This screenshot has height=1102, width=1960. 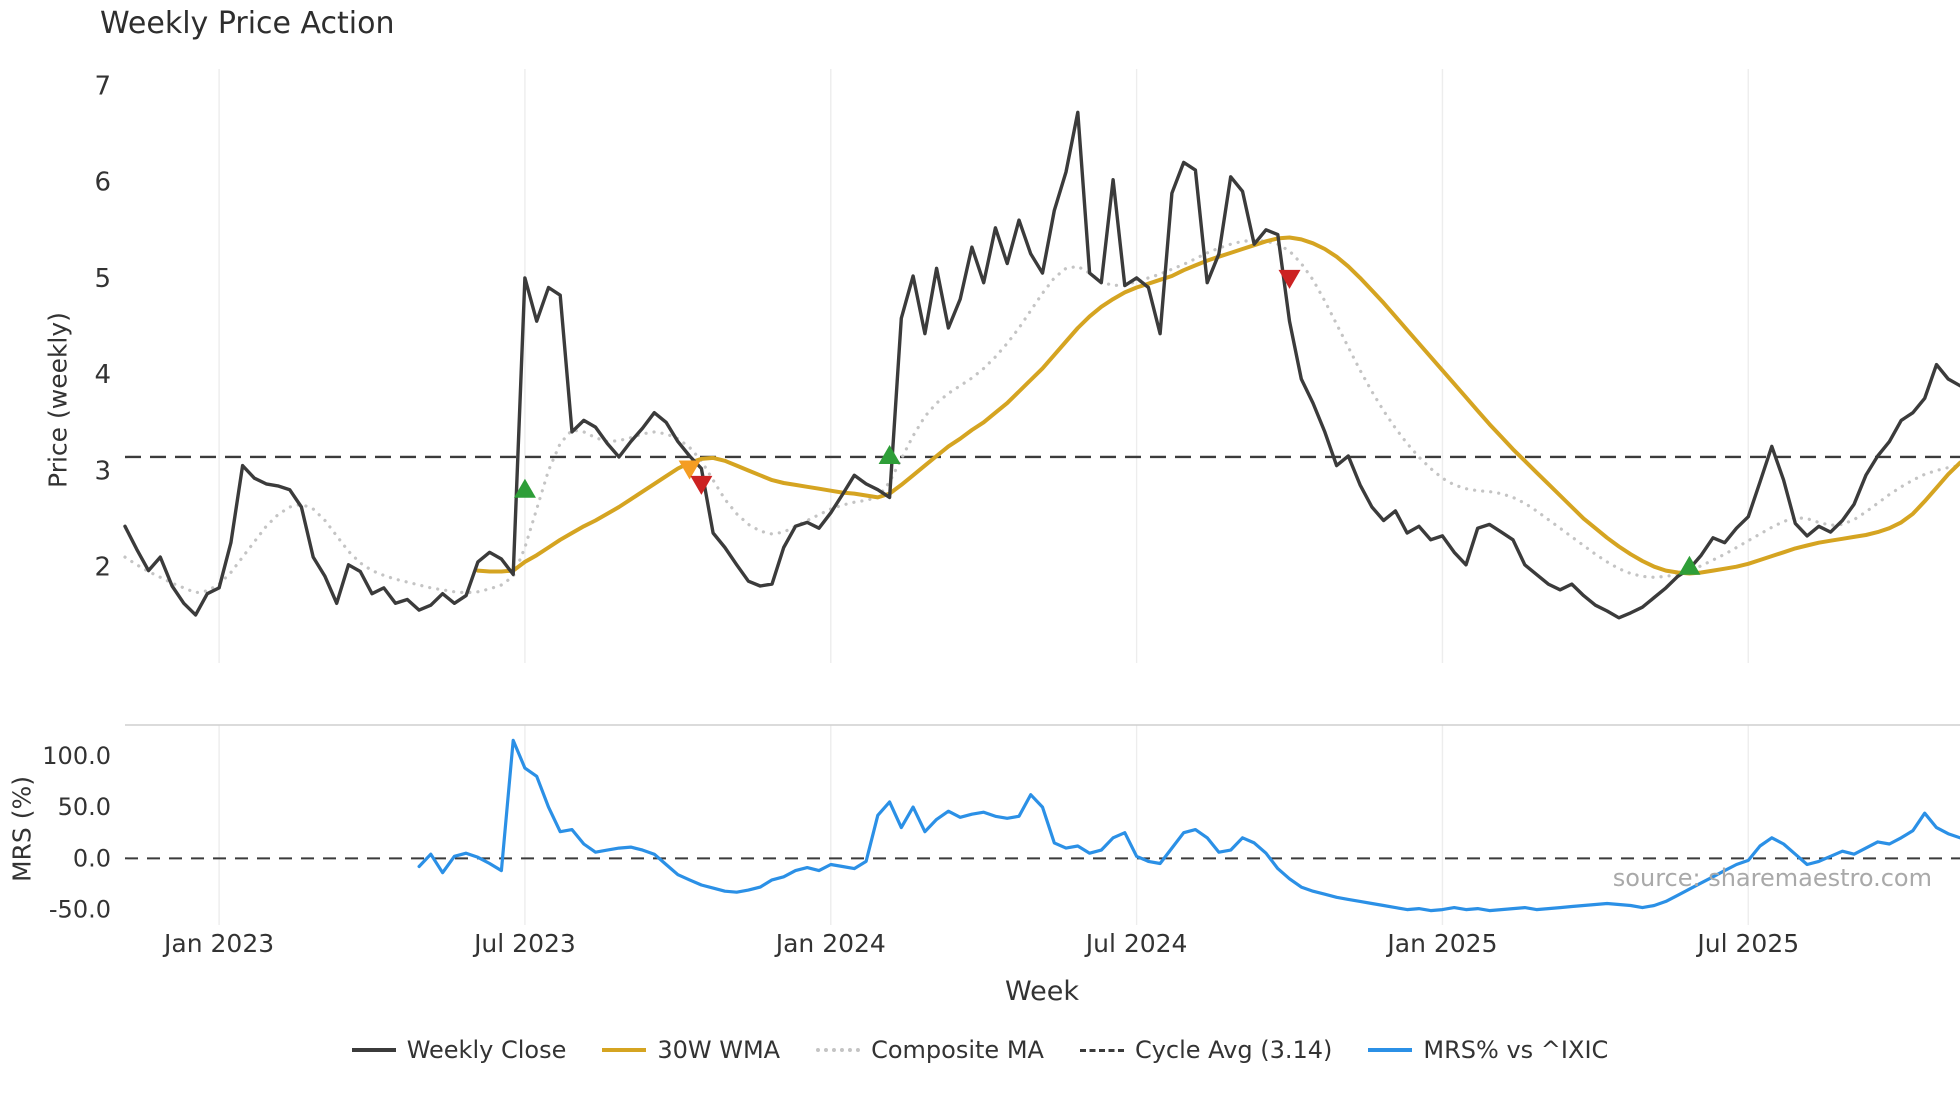 I want to click on price-y-tick-label: 2, so click(x=102, y=568).